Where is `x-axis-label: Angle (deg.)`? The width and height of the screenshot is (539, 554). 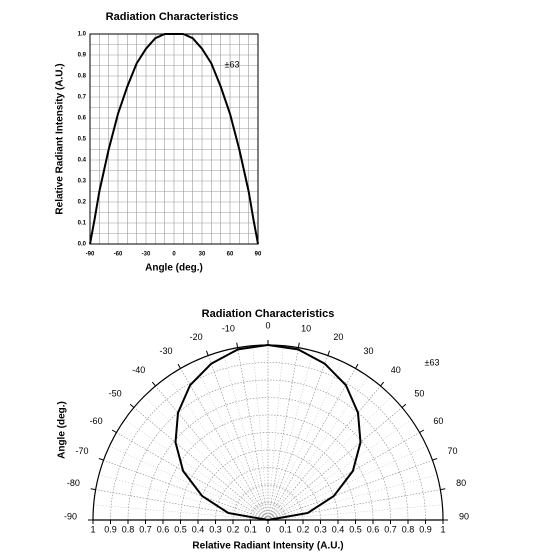 x-axis-label: Angle (deg.) is located at coordinates (174, 268).